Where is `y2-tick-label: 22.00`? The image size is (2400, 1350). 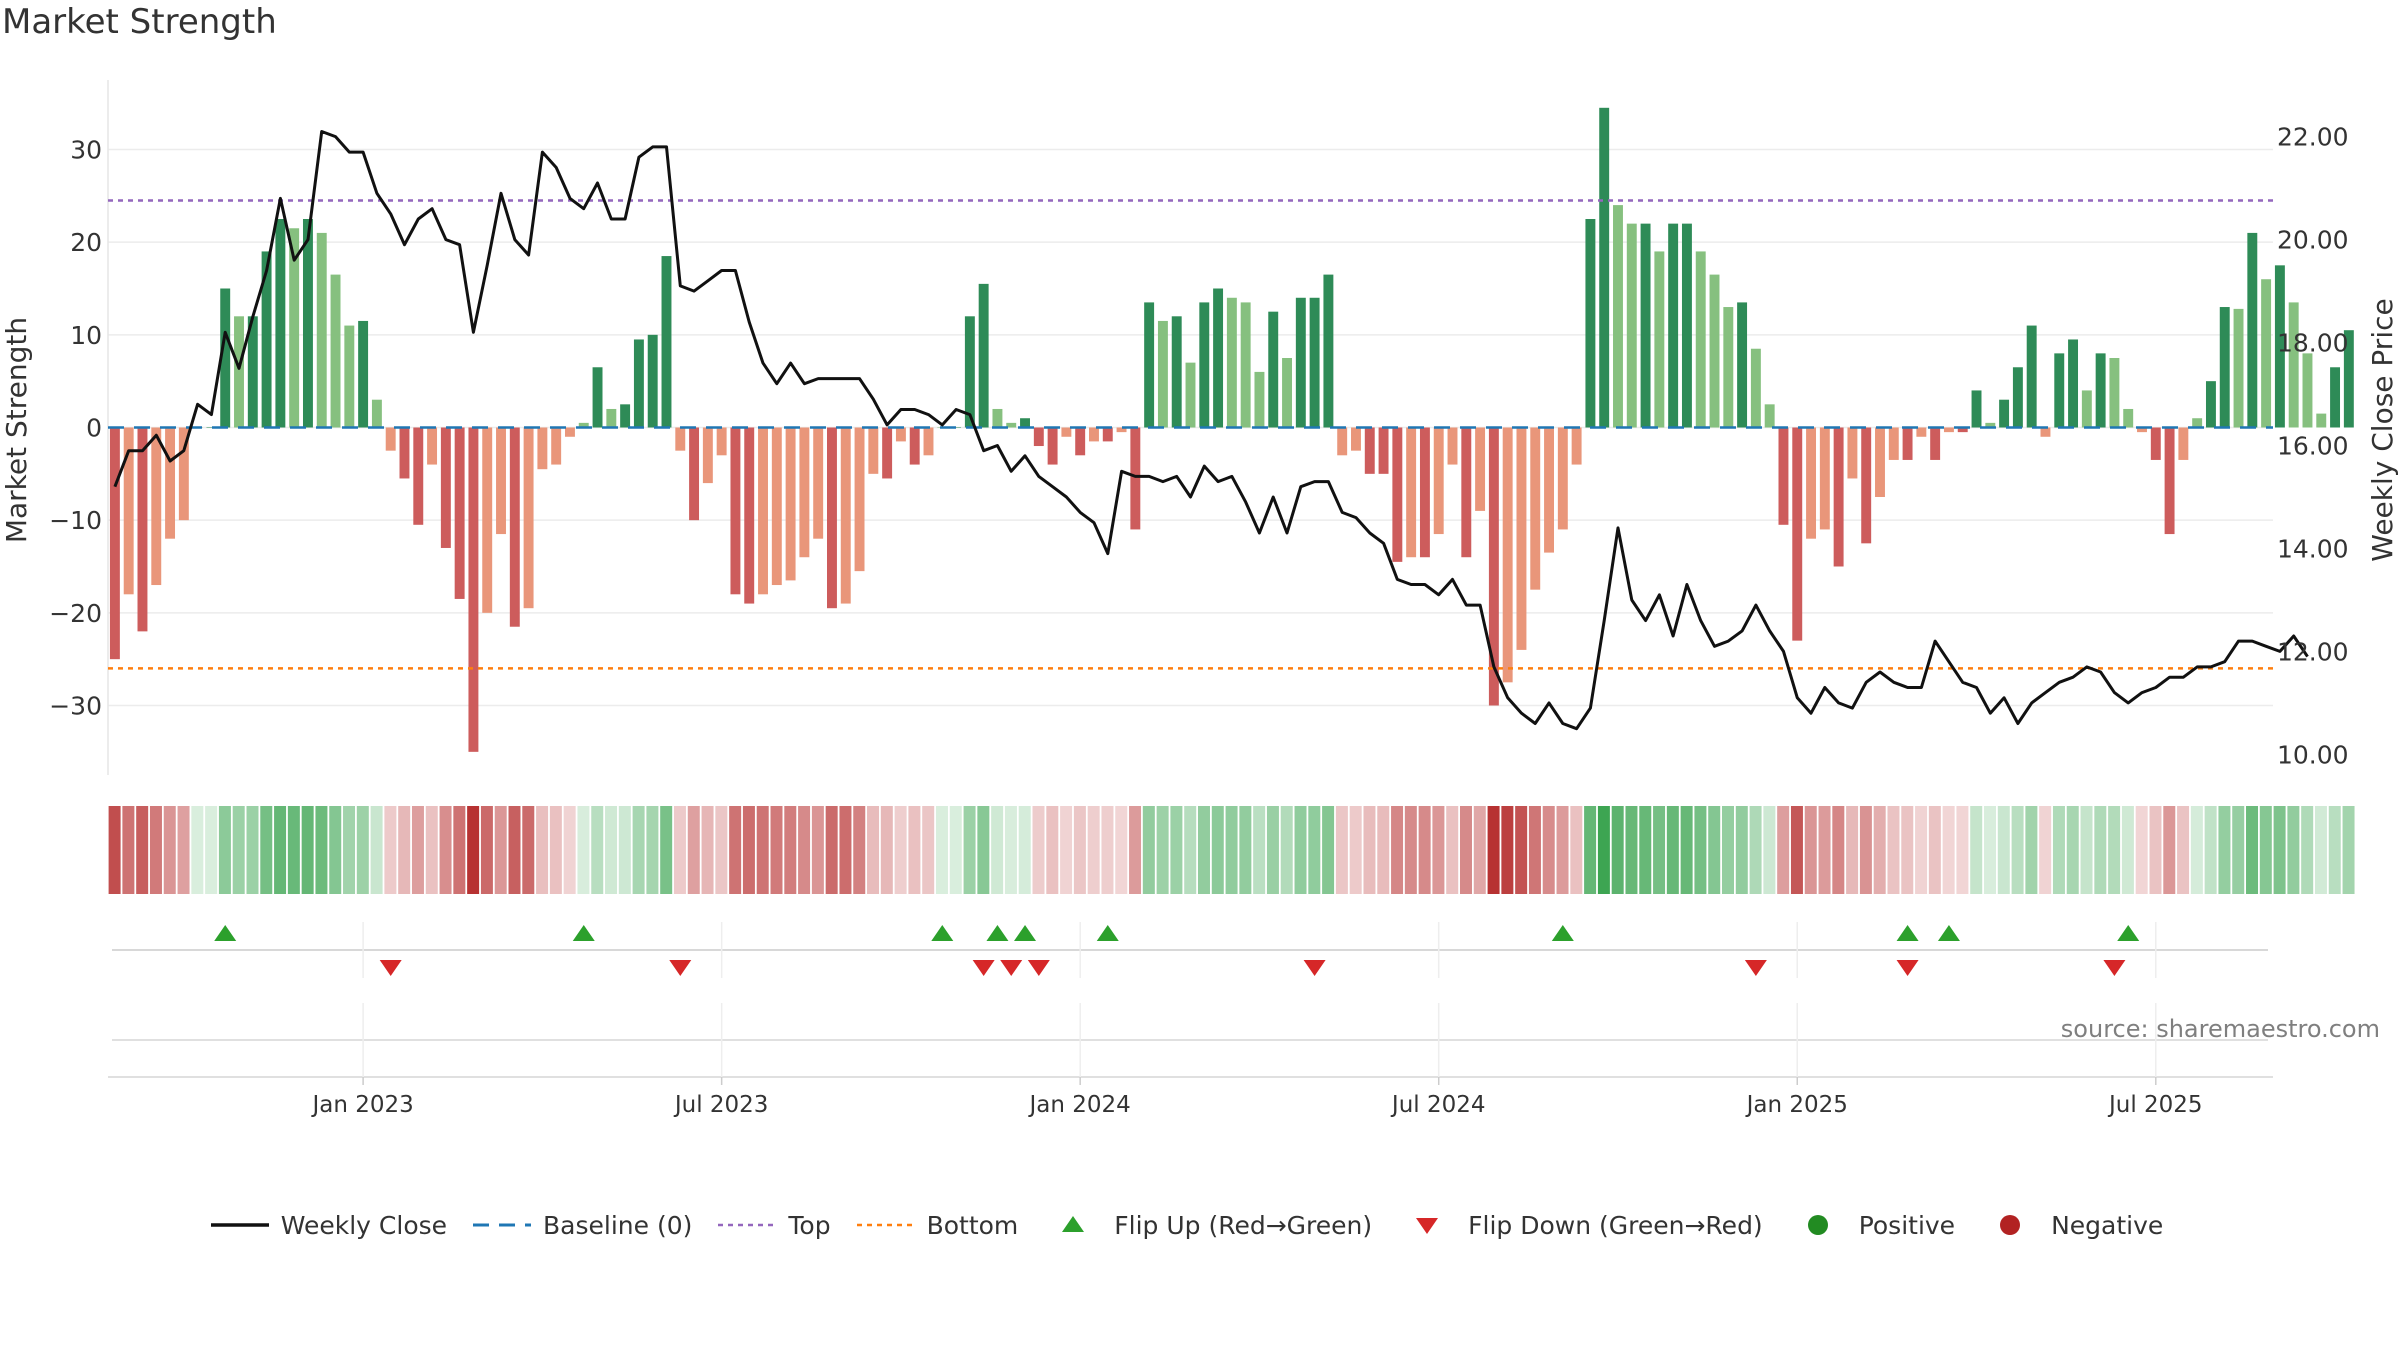
y2-tick-label: 22.00 is located at coordinates (2313, 137).